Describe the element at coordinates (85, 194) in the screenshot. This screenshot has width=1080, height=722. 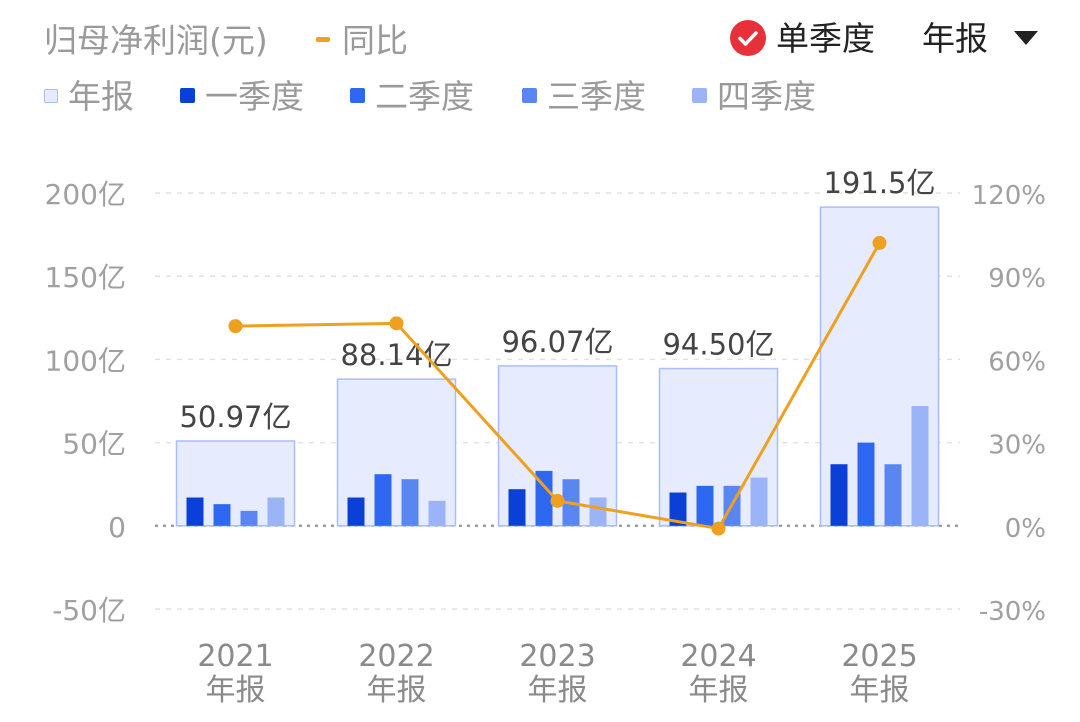
I see `y-tick-label-left: 200亿` at that location.